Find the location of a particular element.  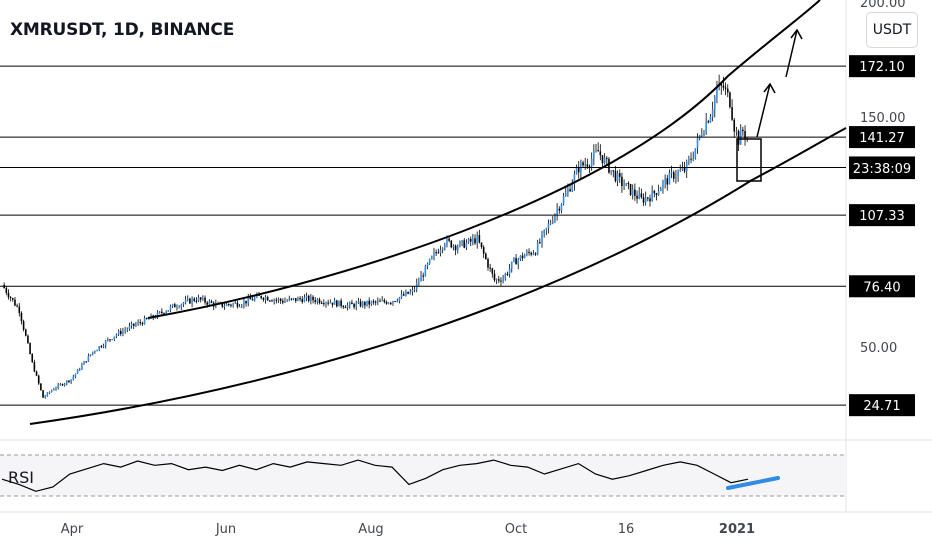

projection-arrows is located at coordinates (779, 83).